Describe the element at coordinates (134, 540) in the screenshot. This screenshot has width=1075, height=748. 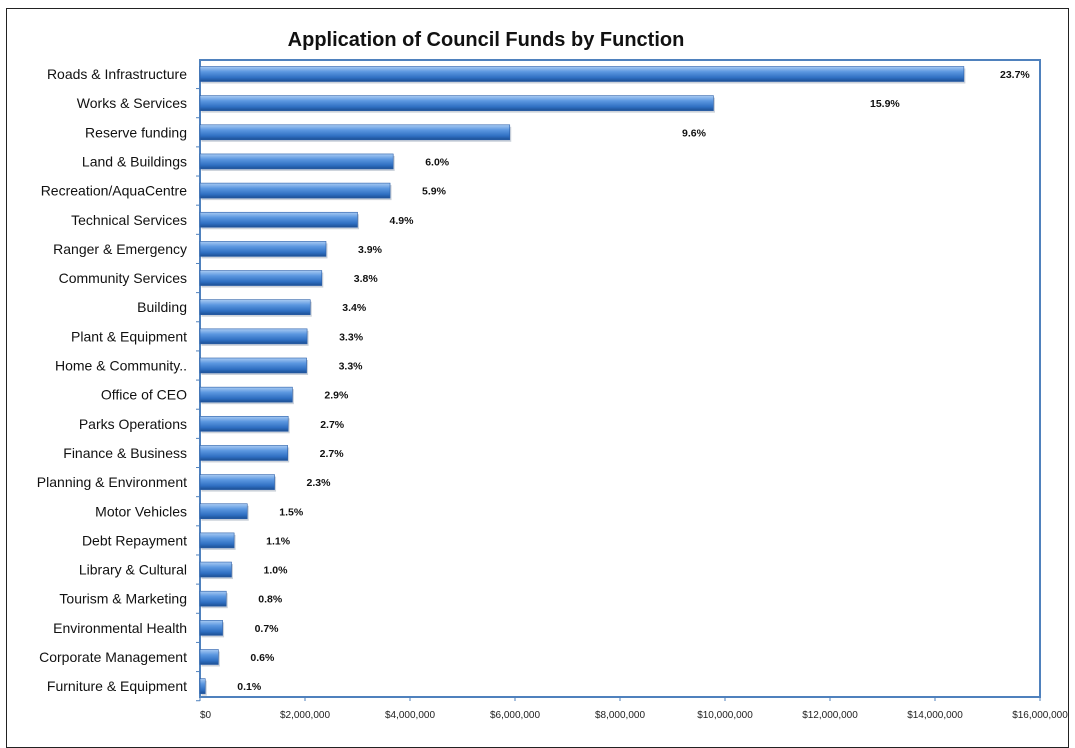
I see `category-label: Debt Repayment` at that location.